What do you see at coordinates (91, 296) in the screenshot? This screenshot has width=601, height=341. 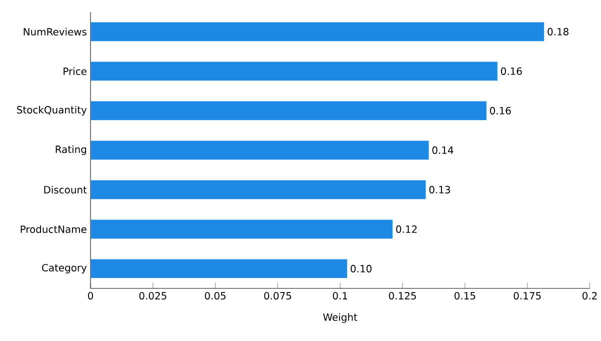 I see `x-tick-label: 0` at bounding box center [91, 296].